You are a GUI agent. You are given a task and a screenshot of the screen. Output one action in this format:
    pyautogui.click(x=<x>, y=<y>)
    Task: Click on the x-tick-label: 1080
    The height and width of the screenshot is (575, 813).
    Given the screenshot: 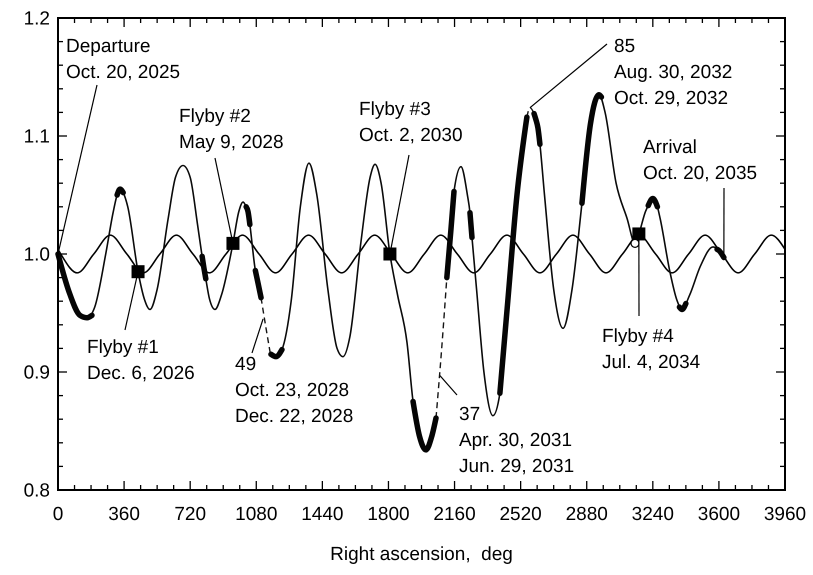 What is the action you would take?
    pyautogui.click(x=256, y=514)
    